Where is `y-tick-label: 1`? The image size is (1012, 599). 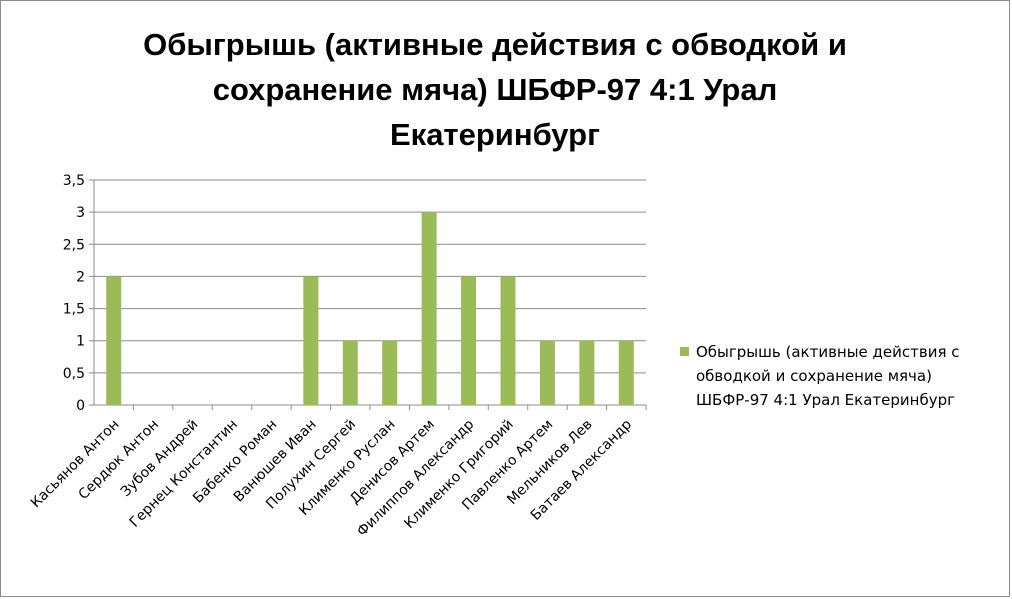
y-tick-label: 1 is located at coordinates (80, 342).